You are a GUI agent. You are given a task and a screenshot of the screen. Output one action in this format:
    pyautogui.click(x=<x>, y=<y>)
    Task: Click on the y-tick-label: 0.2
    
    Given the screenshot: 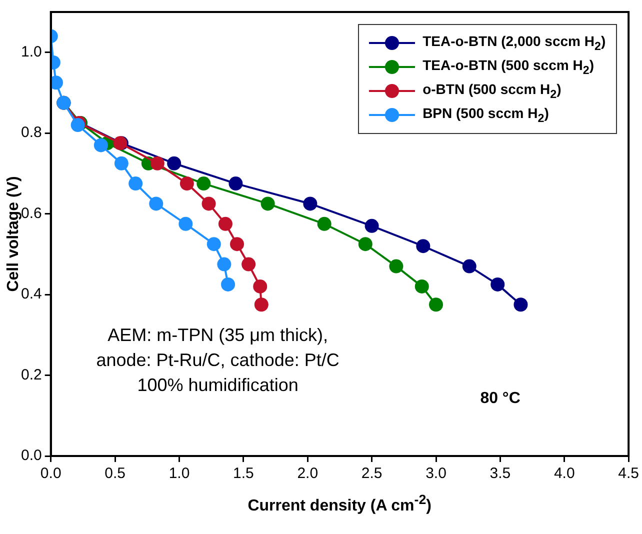 What is the action you would take?
    pyautogui.click(x=31, y=375)
    